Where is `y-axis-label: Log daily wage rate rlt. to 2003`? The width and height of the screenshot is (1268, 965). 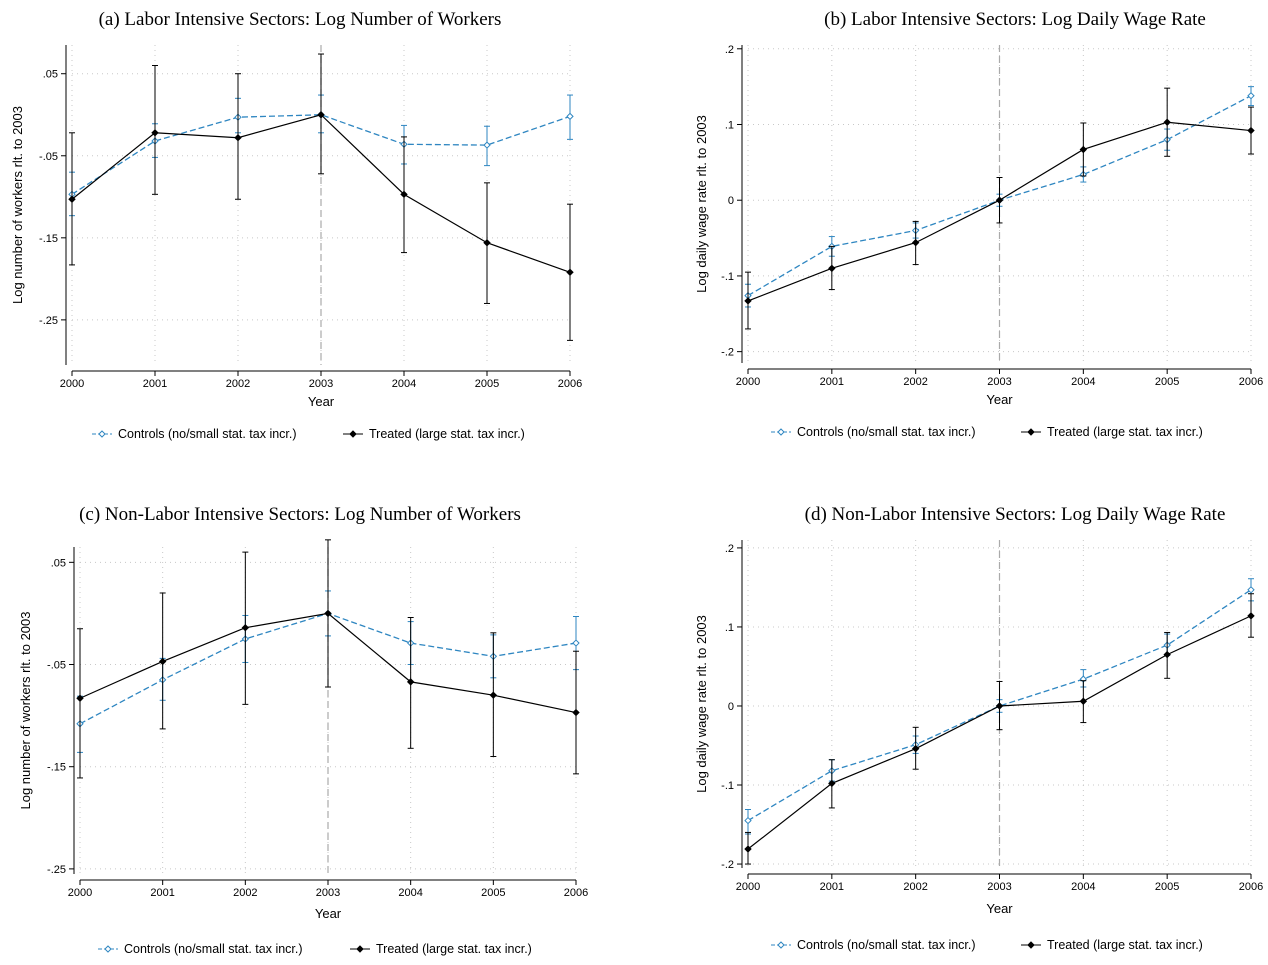
y-axis-label: Log daily wage rate rlt. to 2003 is located at coordinates (701, 204).